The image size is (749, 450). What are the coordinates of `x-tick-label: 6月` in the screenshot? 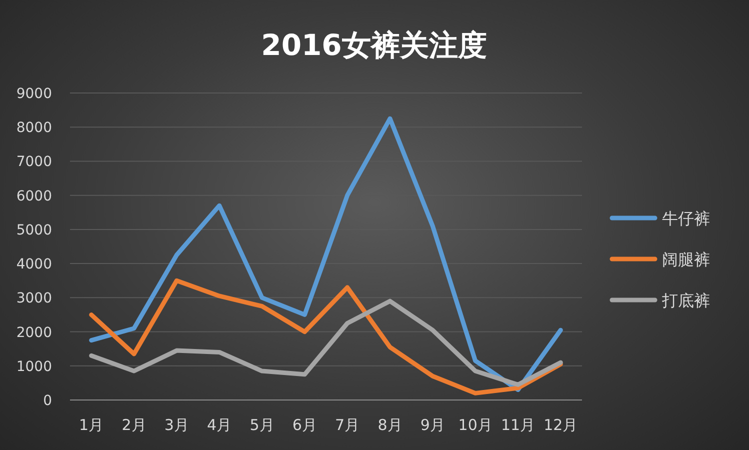 It's located at (304, 425).